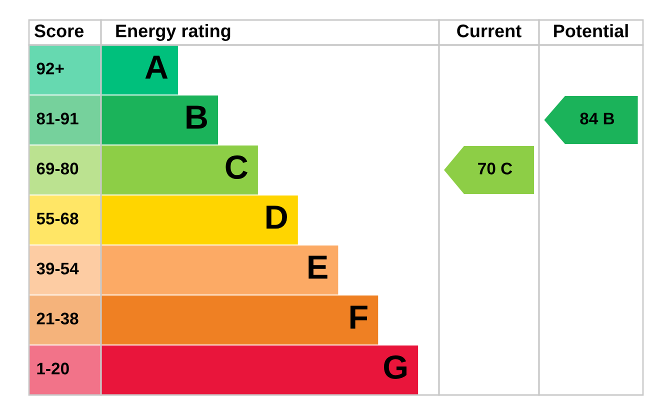  I want to click on y-tick-label: 39-54, so click(57, 268).